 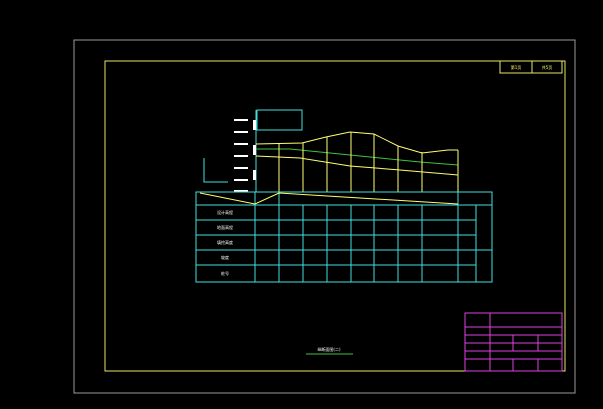 What do you see at coordinates (215, 170) in the screenshot?
I see `scale-bar` at bounding box center [215, 170].